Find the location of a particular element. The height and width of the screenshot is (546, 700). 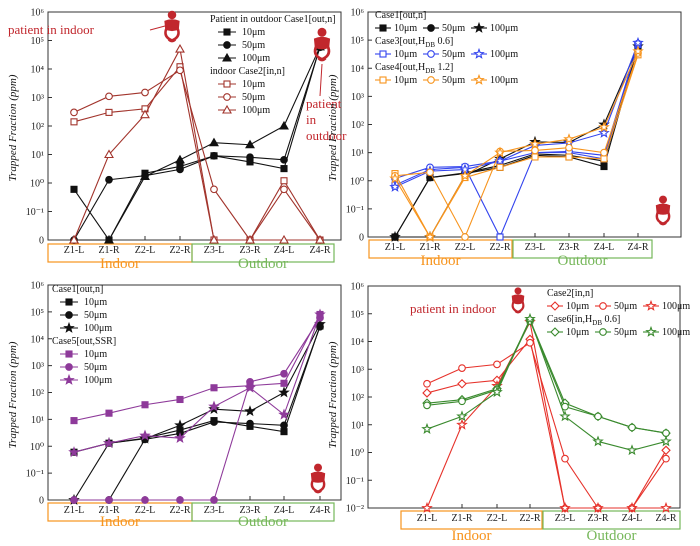

y-tick-label: 10² is located at coordinates (37, 127).